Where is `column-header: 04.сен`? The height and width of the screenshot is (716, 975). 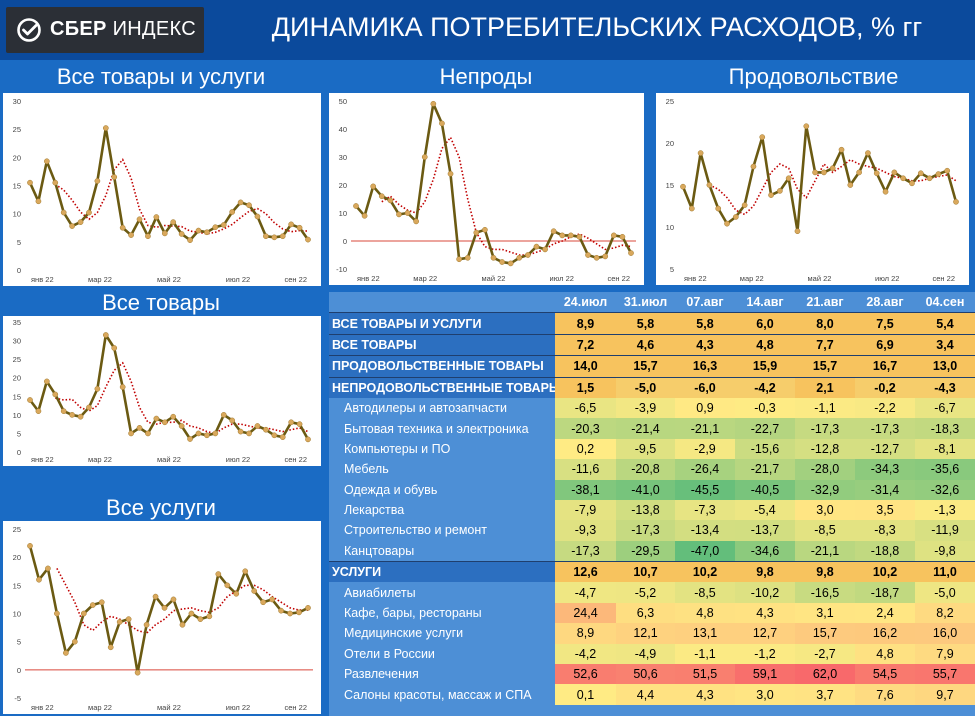 column-header: 04.сен is located at coordinates (945, 302).